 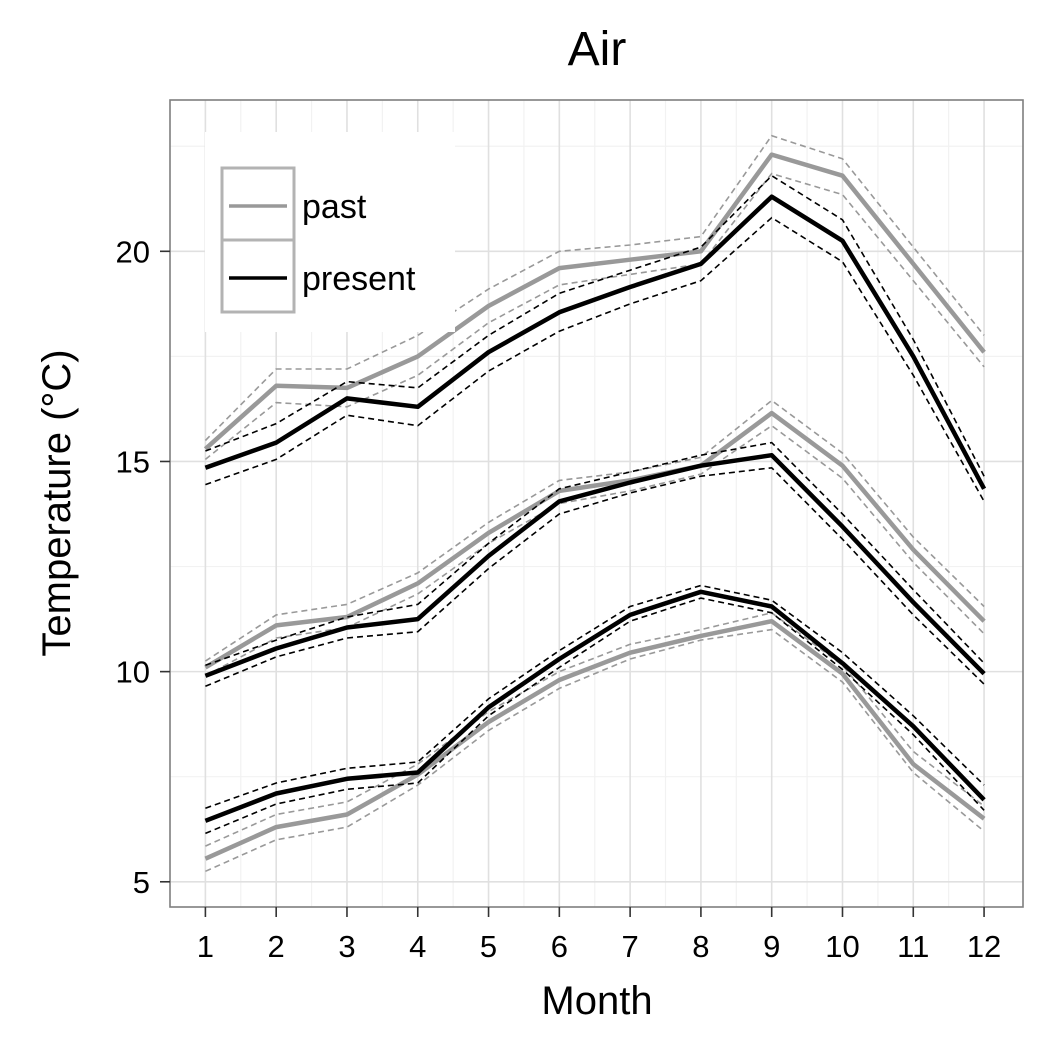 What do you see at coordinates (57, 502) in the screenshot?
I see `y-axis-title: Temperature (°C)` at bounding box center [57, 502].